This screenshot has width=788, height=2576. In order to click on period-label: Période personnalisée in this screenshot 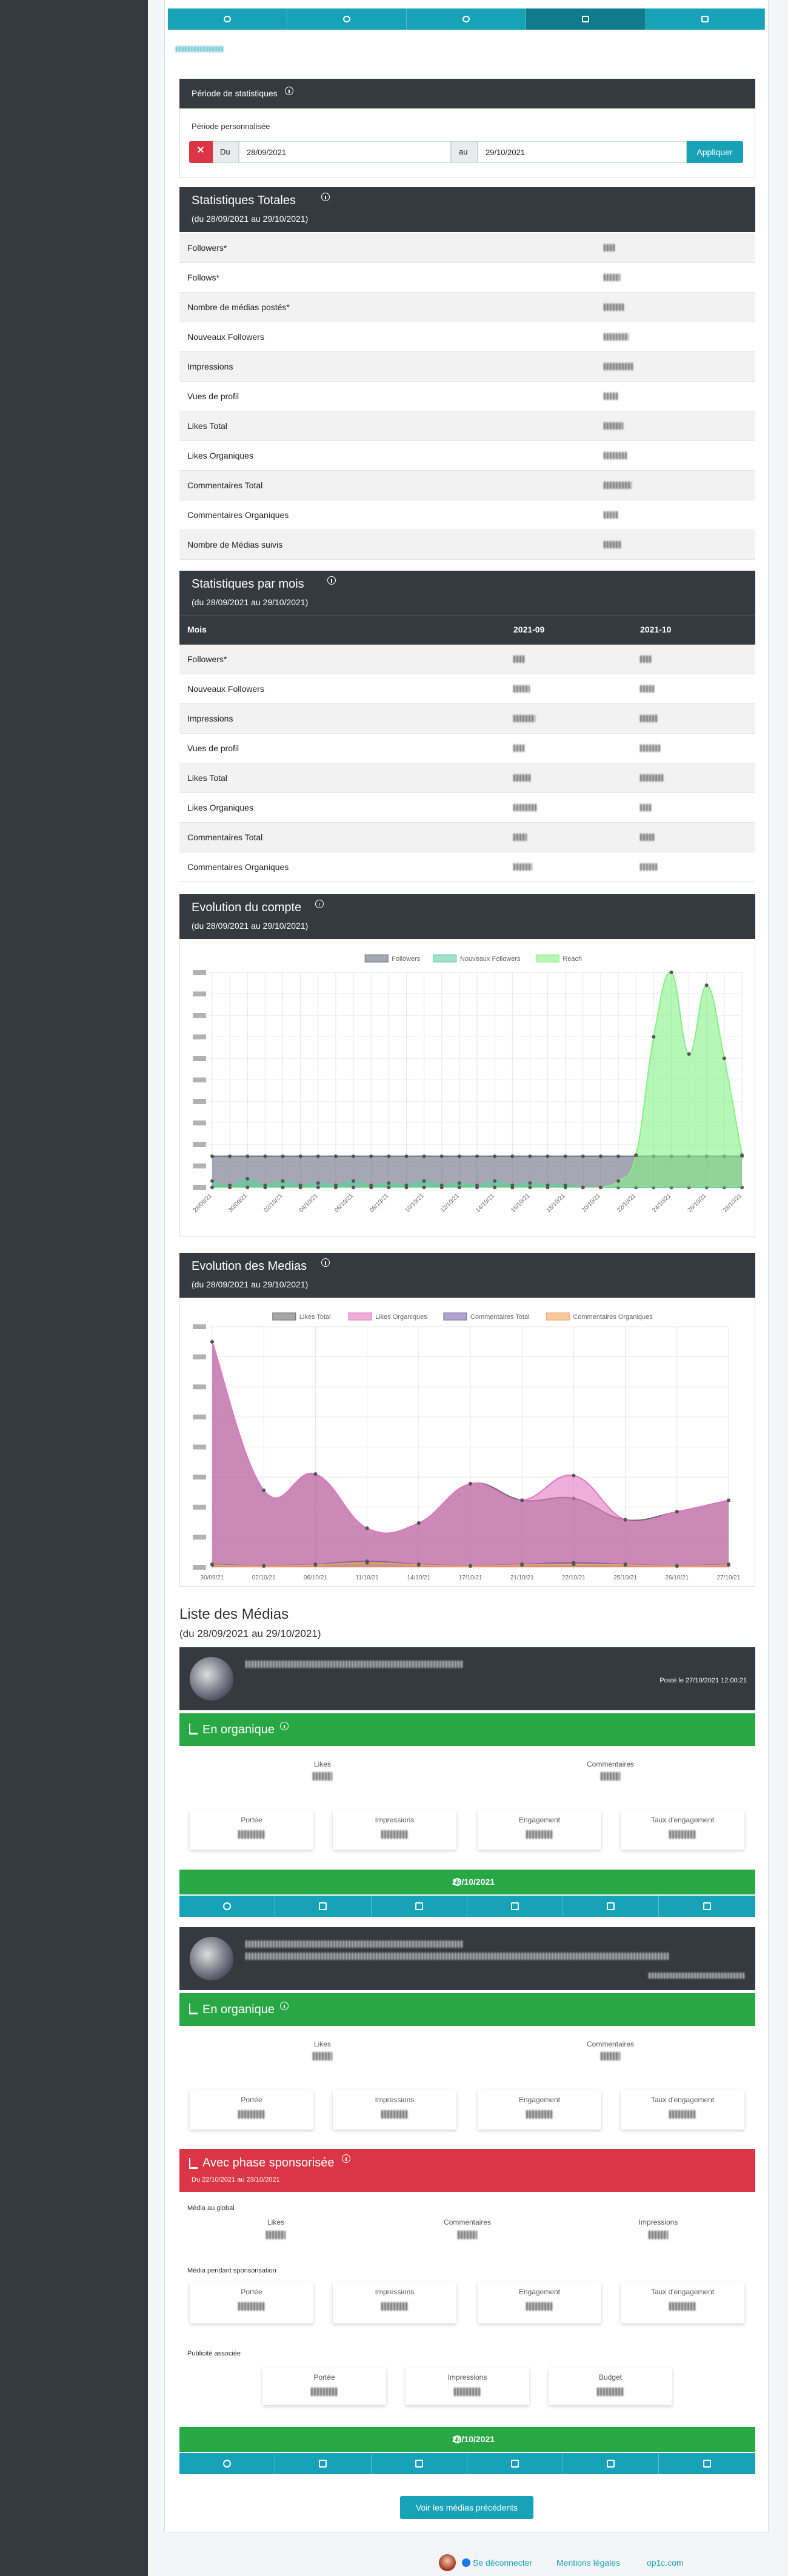, I will do `click(231, 127)`.